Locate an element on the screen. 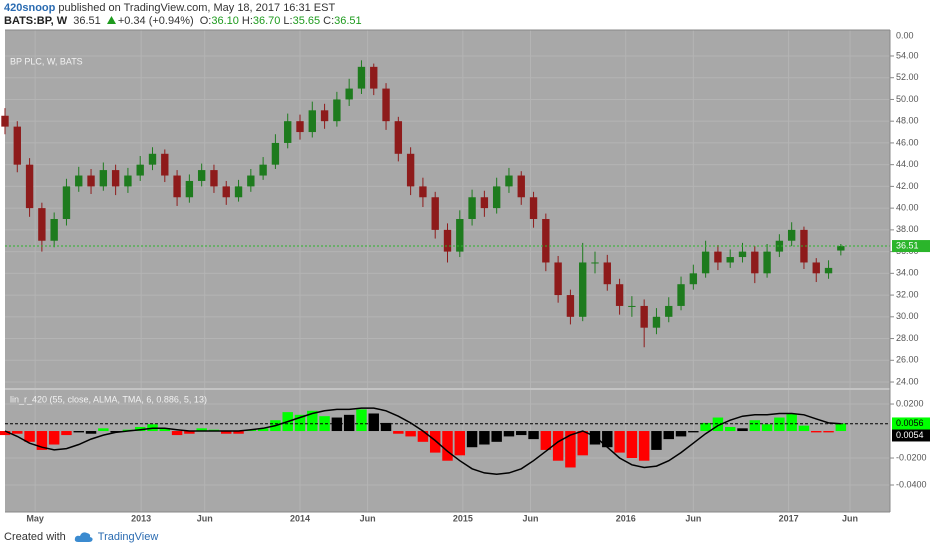 The width and height of the screenshot is (932, 550). x-tick-label: May is located at coordinates (35, 518).